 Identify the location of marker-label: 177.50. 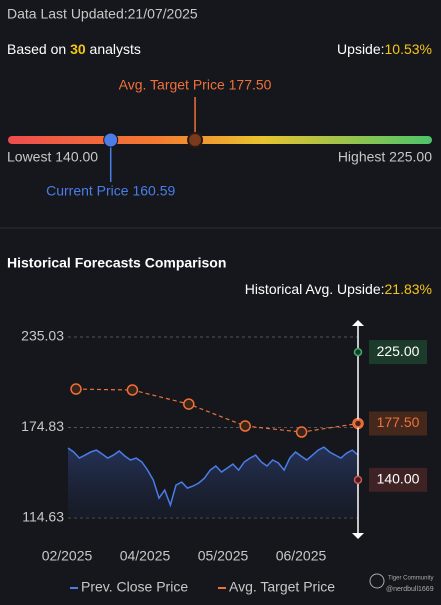
(398, 422).